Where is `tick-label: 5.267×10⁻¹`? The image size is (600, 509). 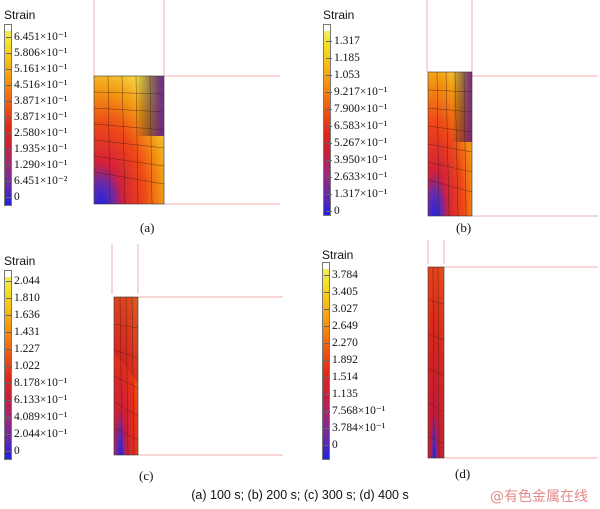
tick-label: 5.267×10⁻¹ is located at coordinates (356, 143).